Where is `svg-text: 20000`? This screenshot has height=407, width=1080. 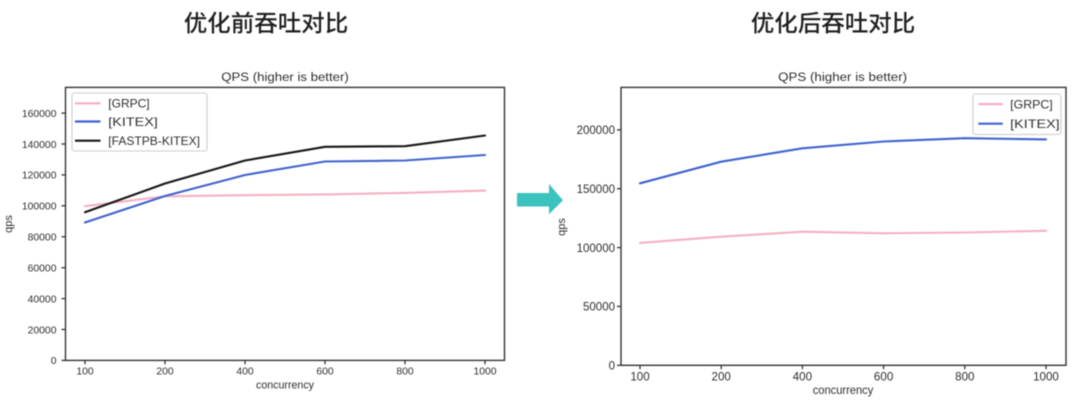 svg-text: 20000 is located at coordinates (42, 330).